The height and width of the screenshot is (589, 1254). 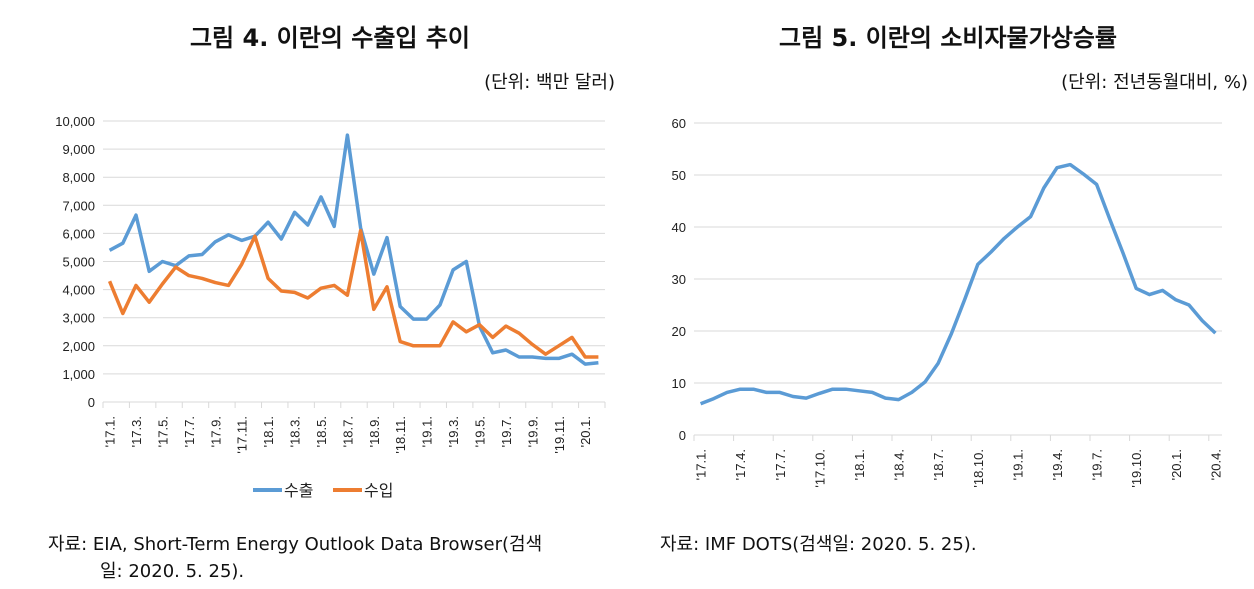 I want to click on chart1-xtick-label: '17.5., so click(x=162, y=431).